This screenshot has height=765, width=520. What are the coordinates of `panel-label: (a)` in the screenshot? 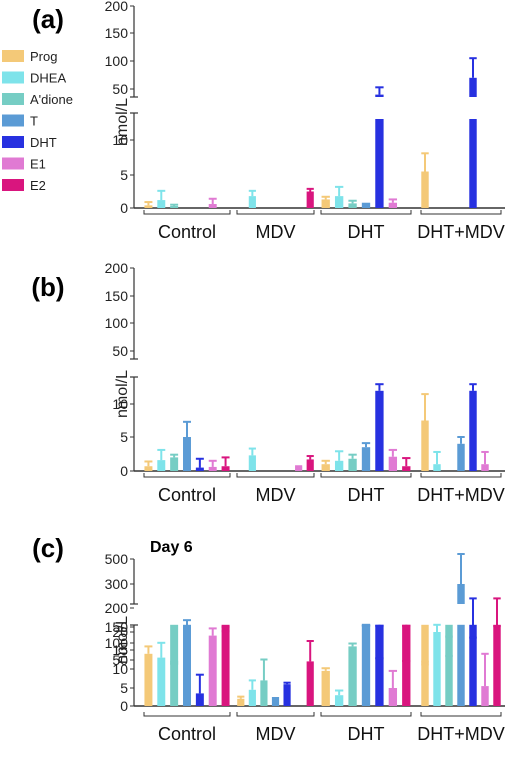 It's located at (48, 19).